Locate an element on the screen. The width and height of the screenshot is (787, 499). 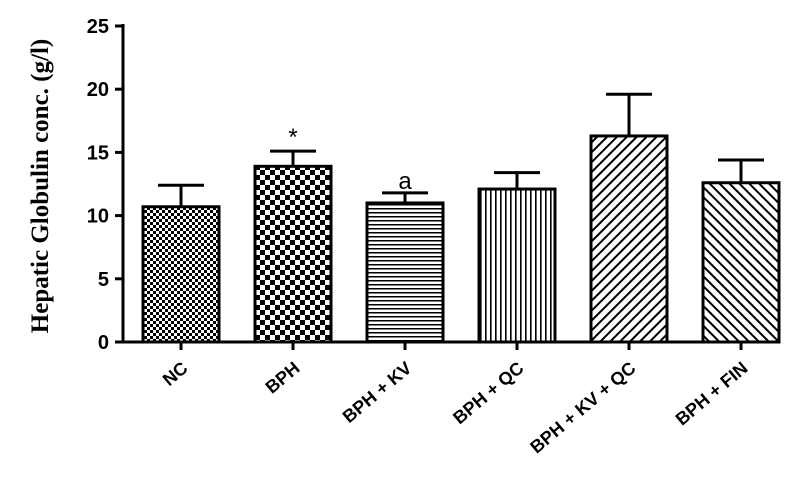
y-axis-label: Hepatic Globulin conc. (g/l) is located at coordinates (40, 186).